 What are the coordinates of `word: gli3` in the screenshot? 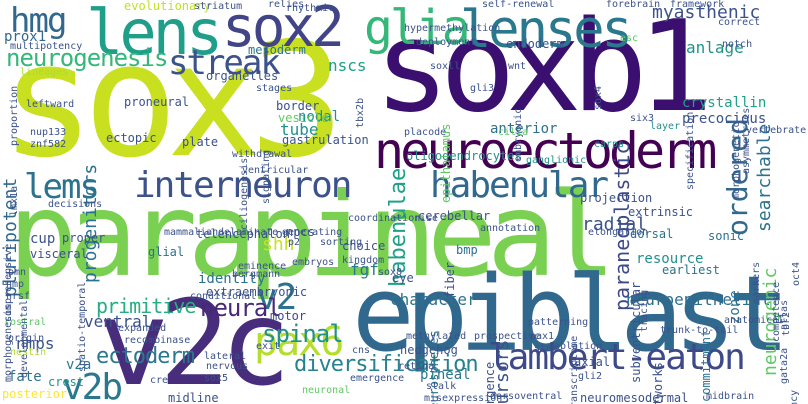 It's located at (482, 88).